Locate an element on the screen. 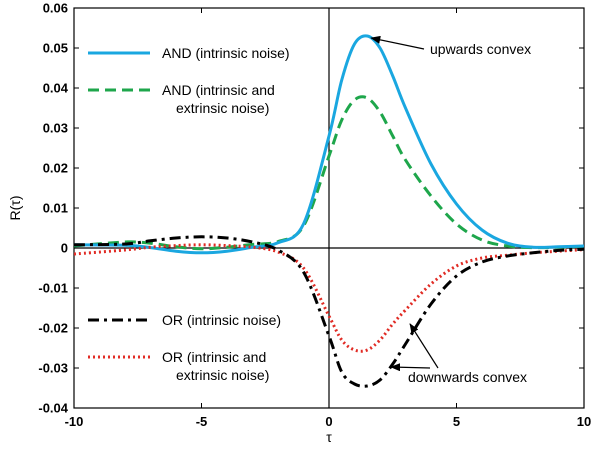 This screenshot has width=594, height=449. y-tick-label: 0.02 is located at coordinates (55, 168).